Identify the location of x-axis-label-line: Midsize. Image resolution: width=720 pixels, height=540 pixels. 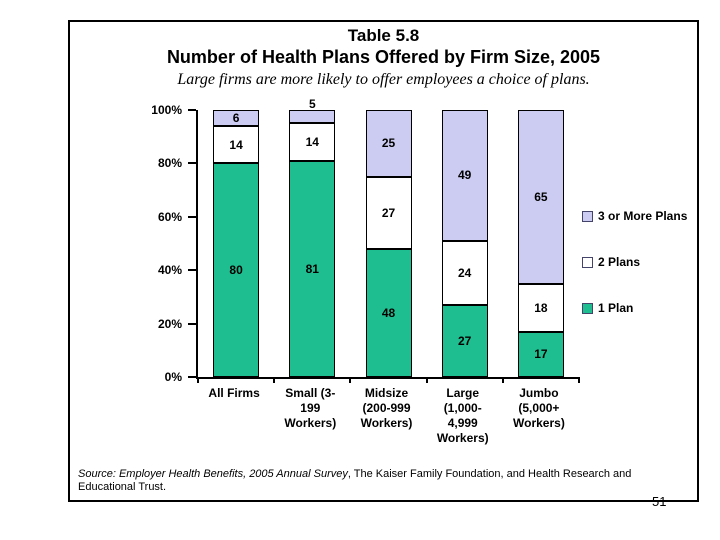
(386, 393).